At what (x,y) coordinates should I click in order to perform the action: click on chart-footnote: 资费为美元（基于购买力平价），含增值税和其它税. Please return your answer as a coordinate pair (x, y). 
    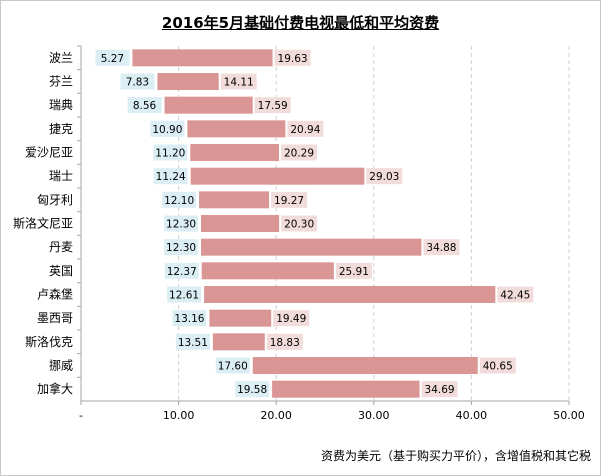
    Looking at the image, I should click on (455, 456).